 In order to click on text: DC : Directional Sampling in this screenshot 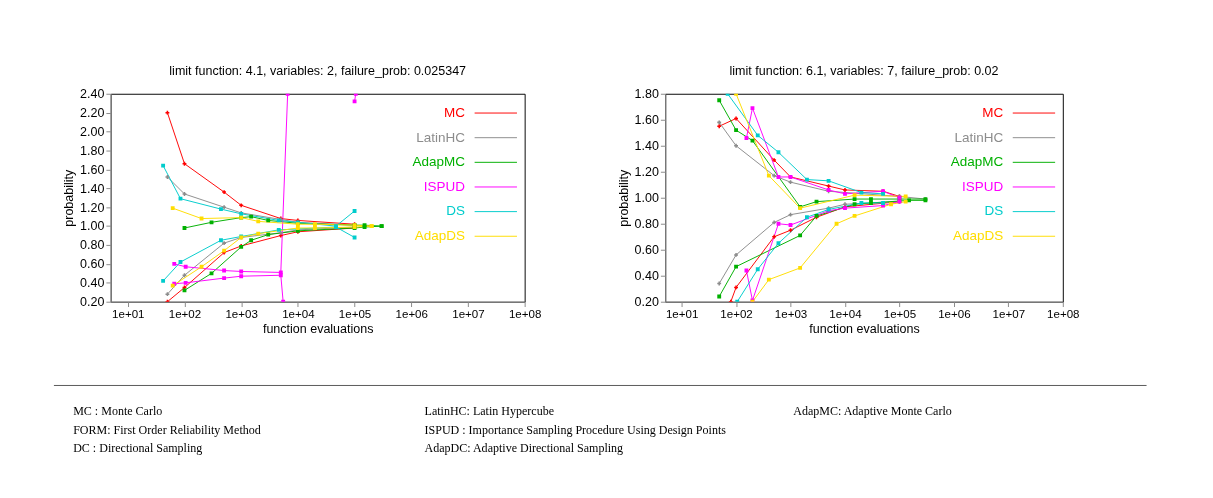, I will do `click(138, 447)`.